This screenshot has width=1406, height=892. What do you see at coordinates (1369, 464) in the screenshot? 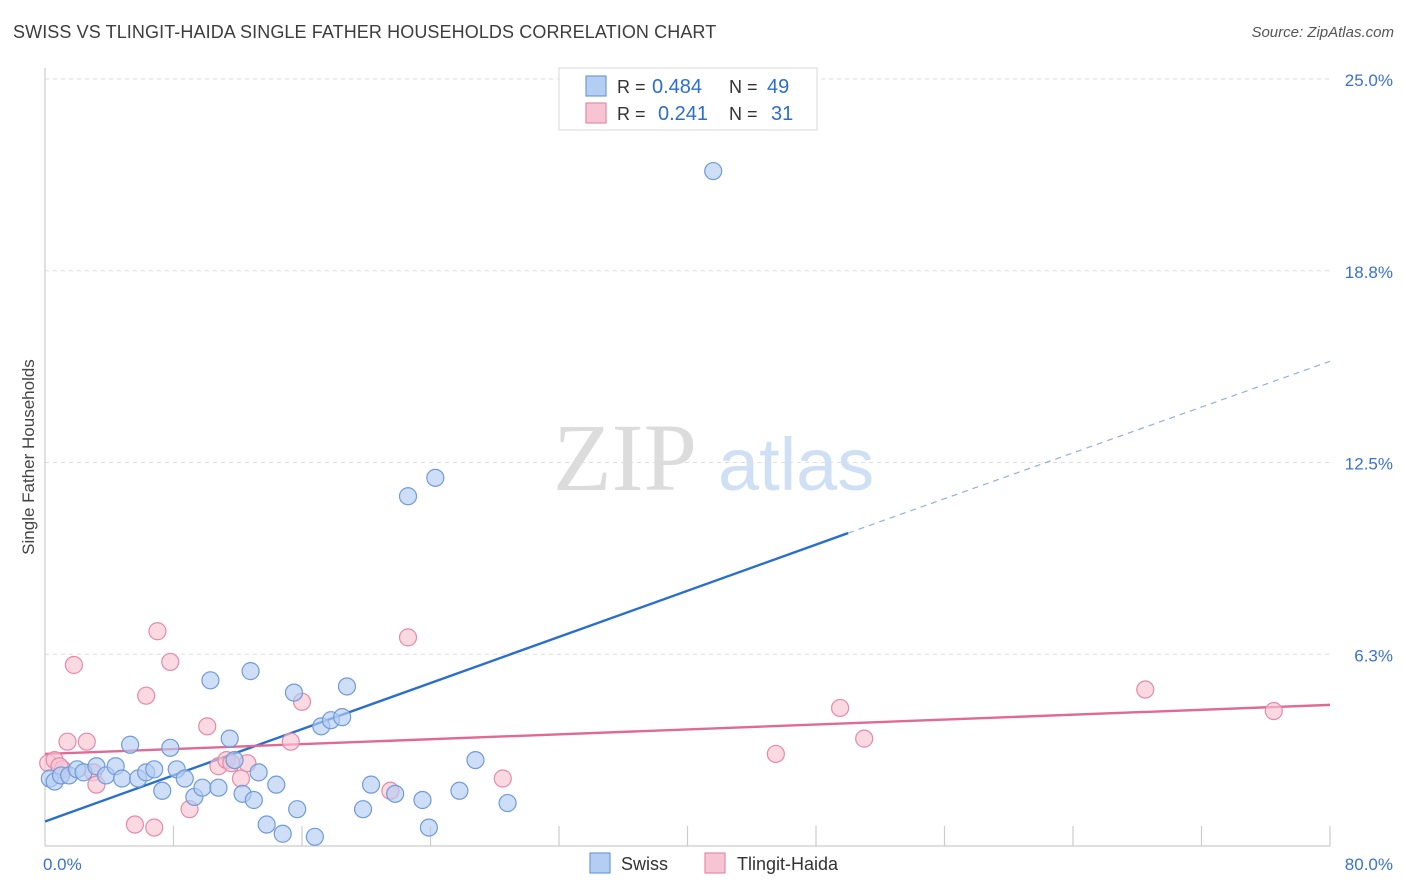
I see `y-tick-label: 12.5%` at bounding box center [1369, 464].